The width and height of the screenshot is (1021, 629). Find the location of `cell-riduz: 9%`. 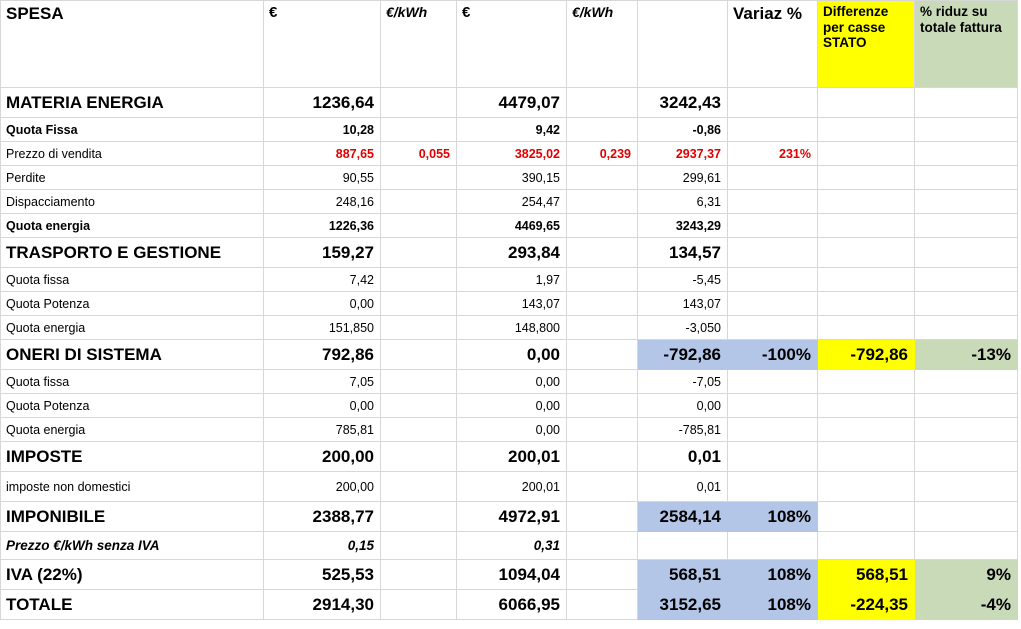

cell-riduz: 9% is located at coordinates (966, 574).